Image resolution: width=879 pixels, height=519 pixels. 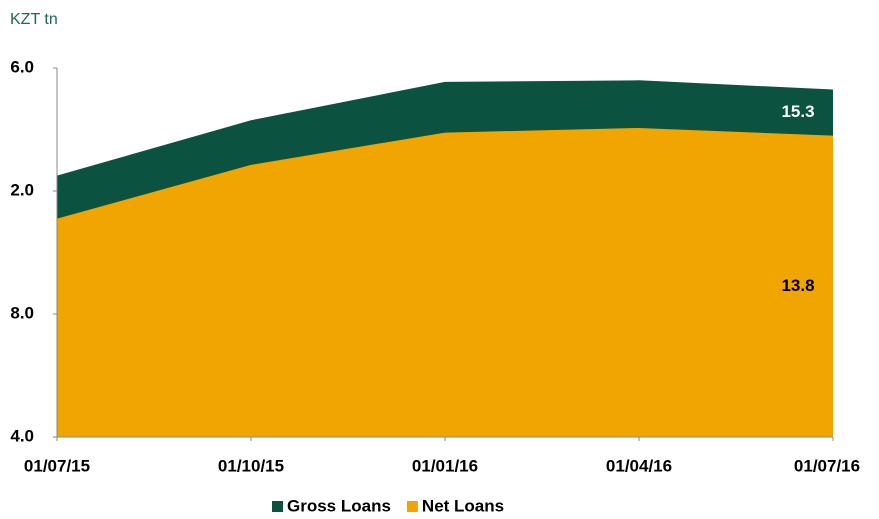 What do you see at coordinates (251, 465) in the screenshot?
I see `x-tick-label: 01/10/15` at bounding box center [251, 465].